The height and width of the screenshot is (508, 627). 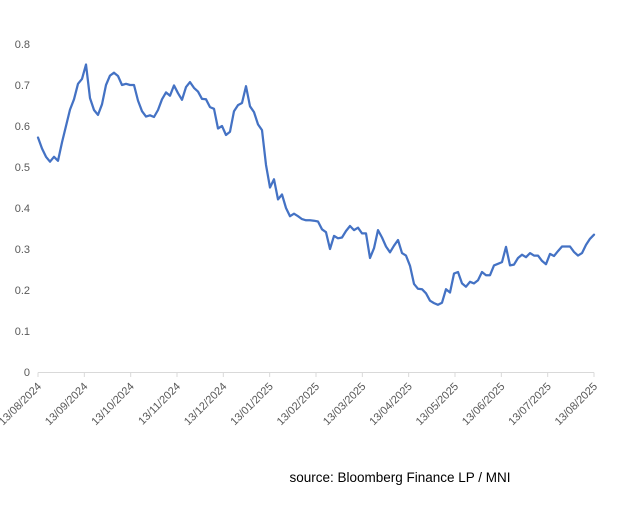 I want to click on y-tick-label: 0.5, so click(x=22, y=168).